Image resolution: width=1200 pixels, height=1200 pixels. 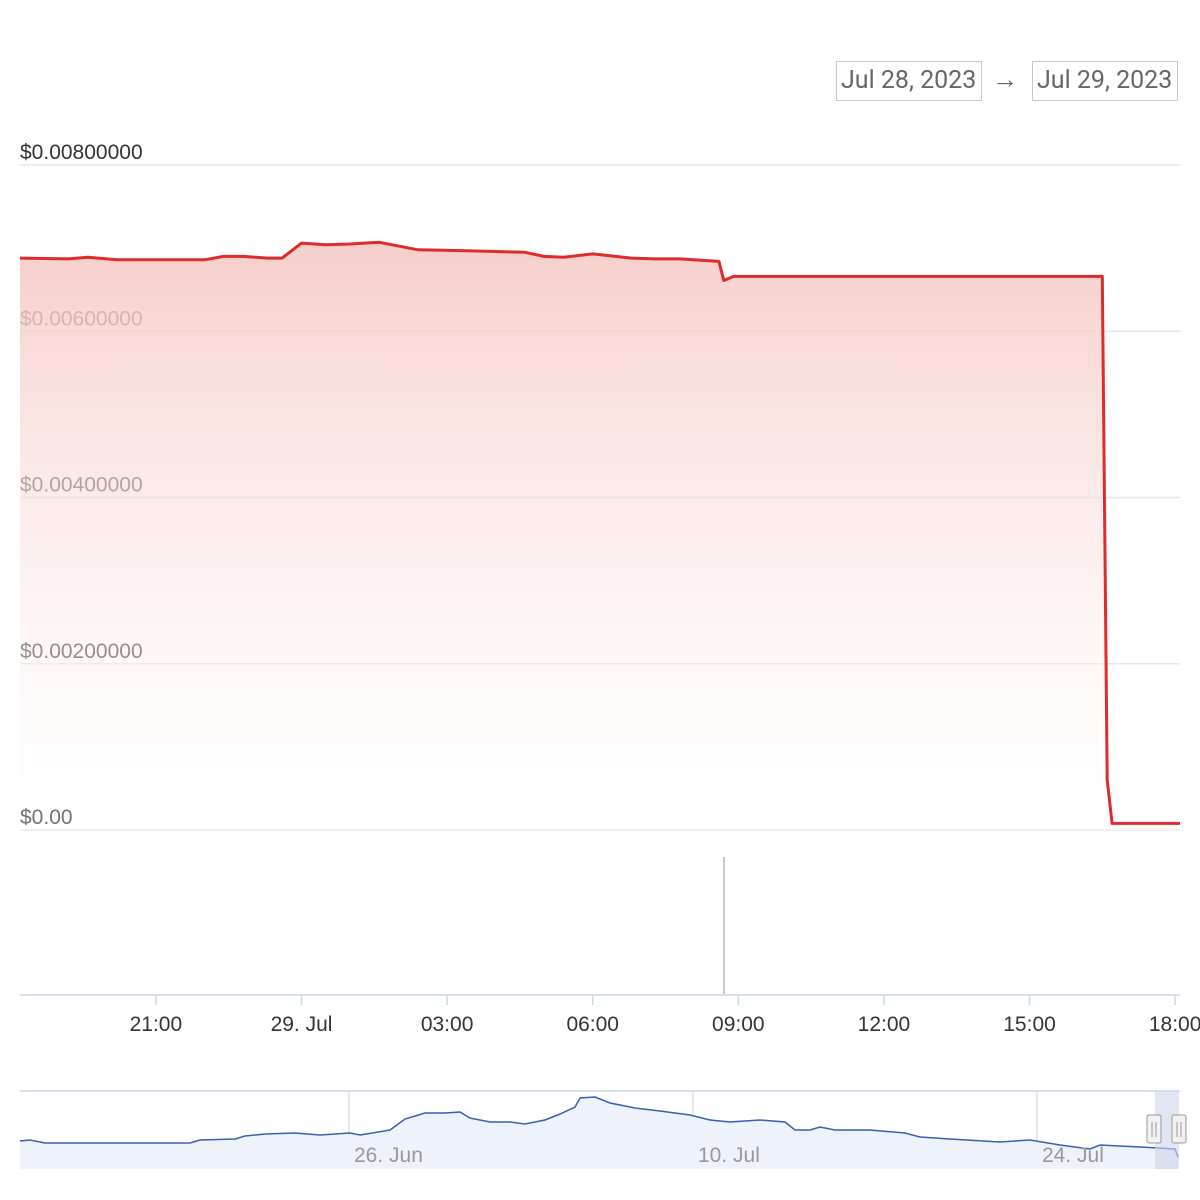 I want to click on y-tick-label: $0.00800000, so click(x=81, y=152).